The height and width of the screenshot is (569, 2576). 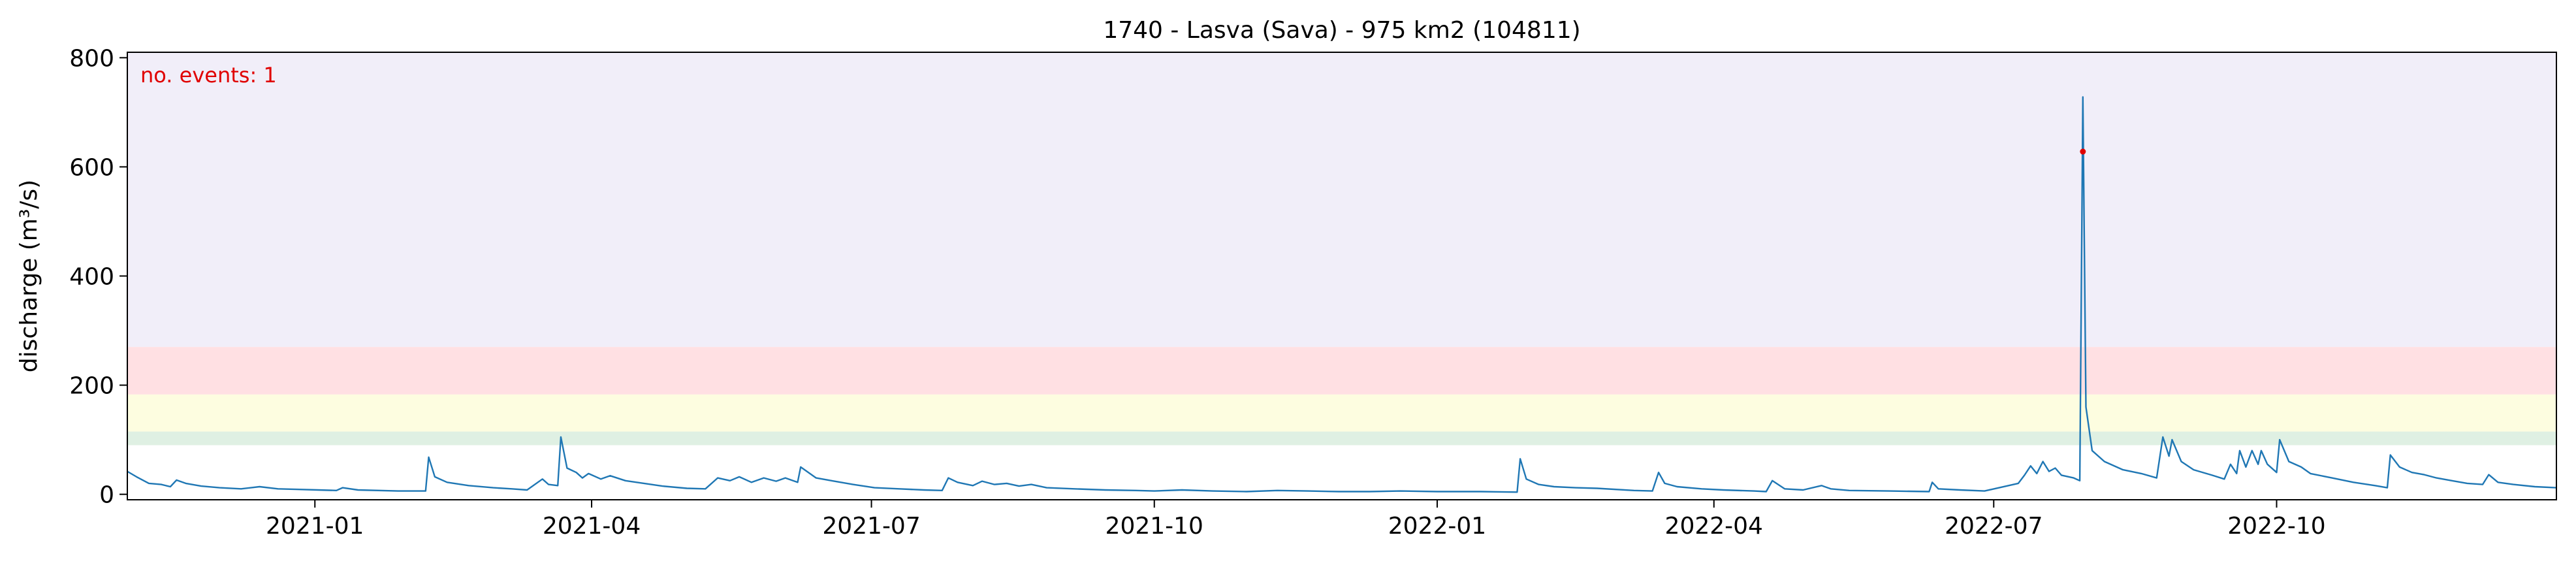 What do you see at coordinates (315, 526) in the screenshot?
I see `x-tick-label: 2021-01` at bounding box center [315, 526].